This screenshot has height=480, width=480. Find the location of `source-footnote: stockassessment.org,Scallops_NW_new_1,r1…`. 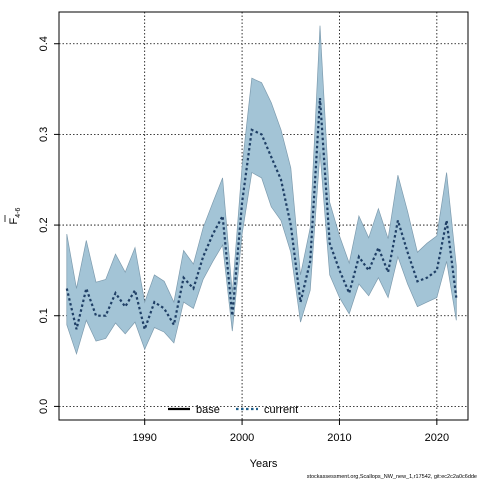

source-footnote: stockassessment.org,Scallops_NW_new_1,r1… is located at coordinates (392, 477).